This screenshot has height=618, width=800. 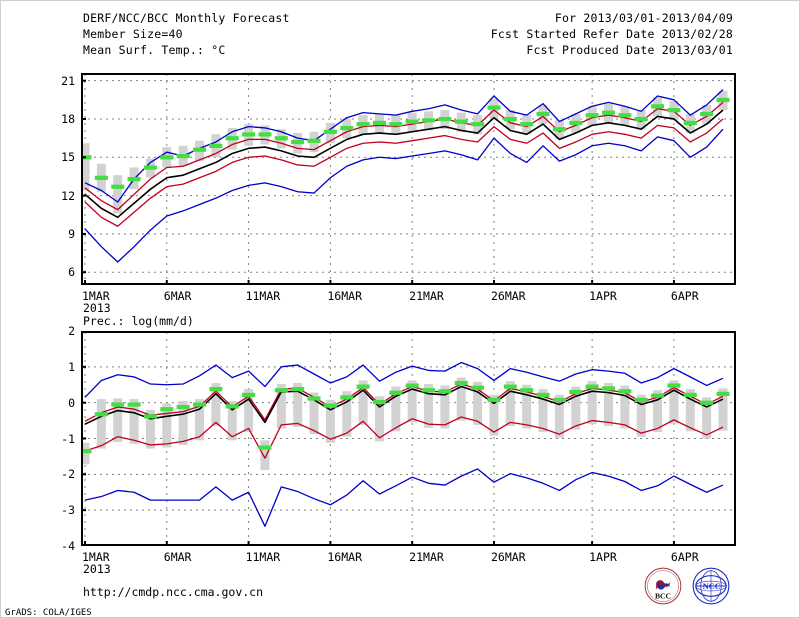 I want to click on header-temp-units: Mean Surf. Temp.: °C, so click(x=154, y=50).